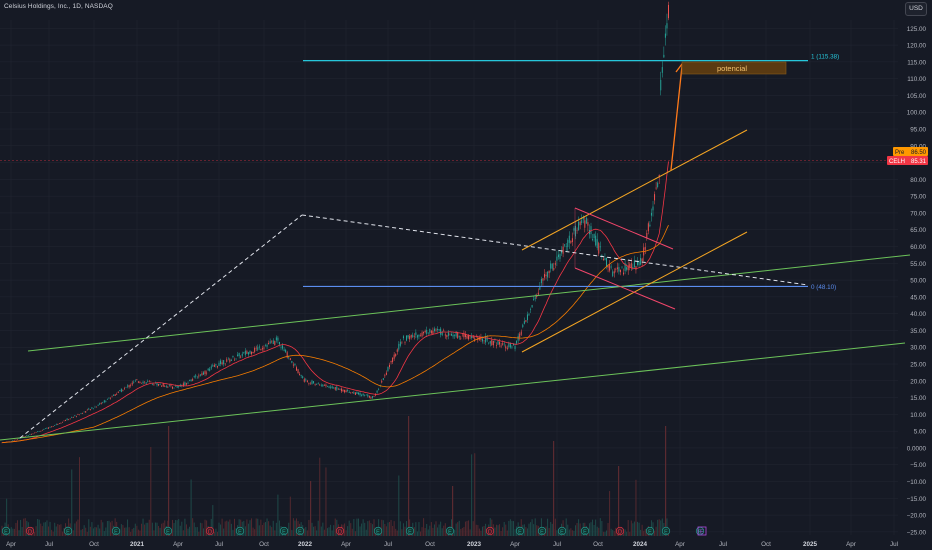 The width and height of the screenshot is (932, 550). Describe the element at coordinates (825, 57) in the screenshot. I see `fib-level-1-label: 1 (115.38)` at that location.